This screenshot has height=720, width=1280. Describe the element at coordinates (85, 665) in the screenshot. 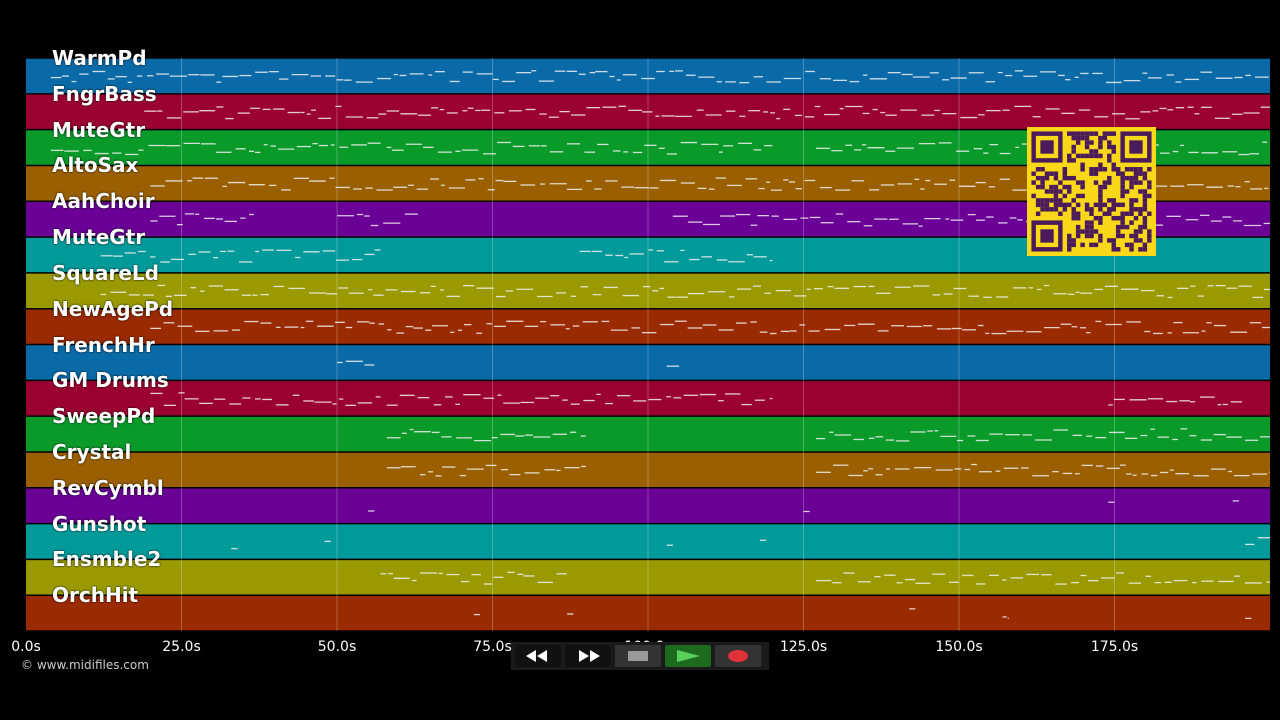

I see `copyright-text: © www.midifiles.com` at that location.